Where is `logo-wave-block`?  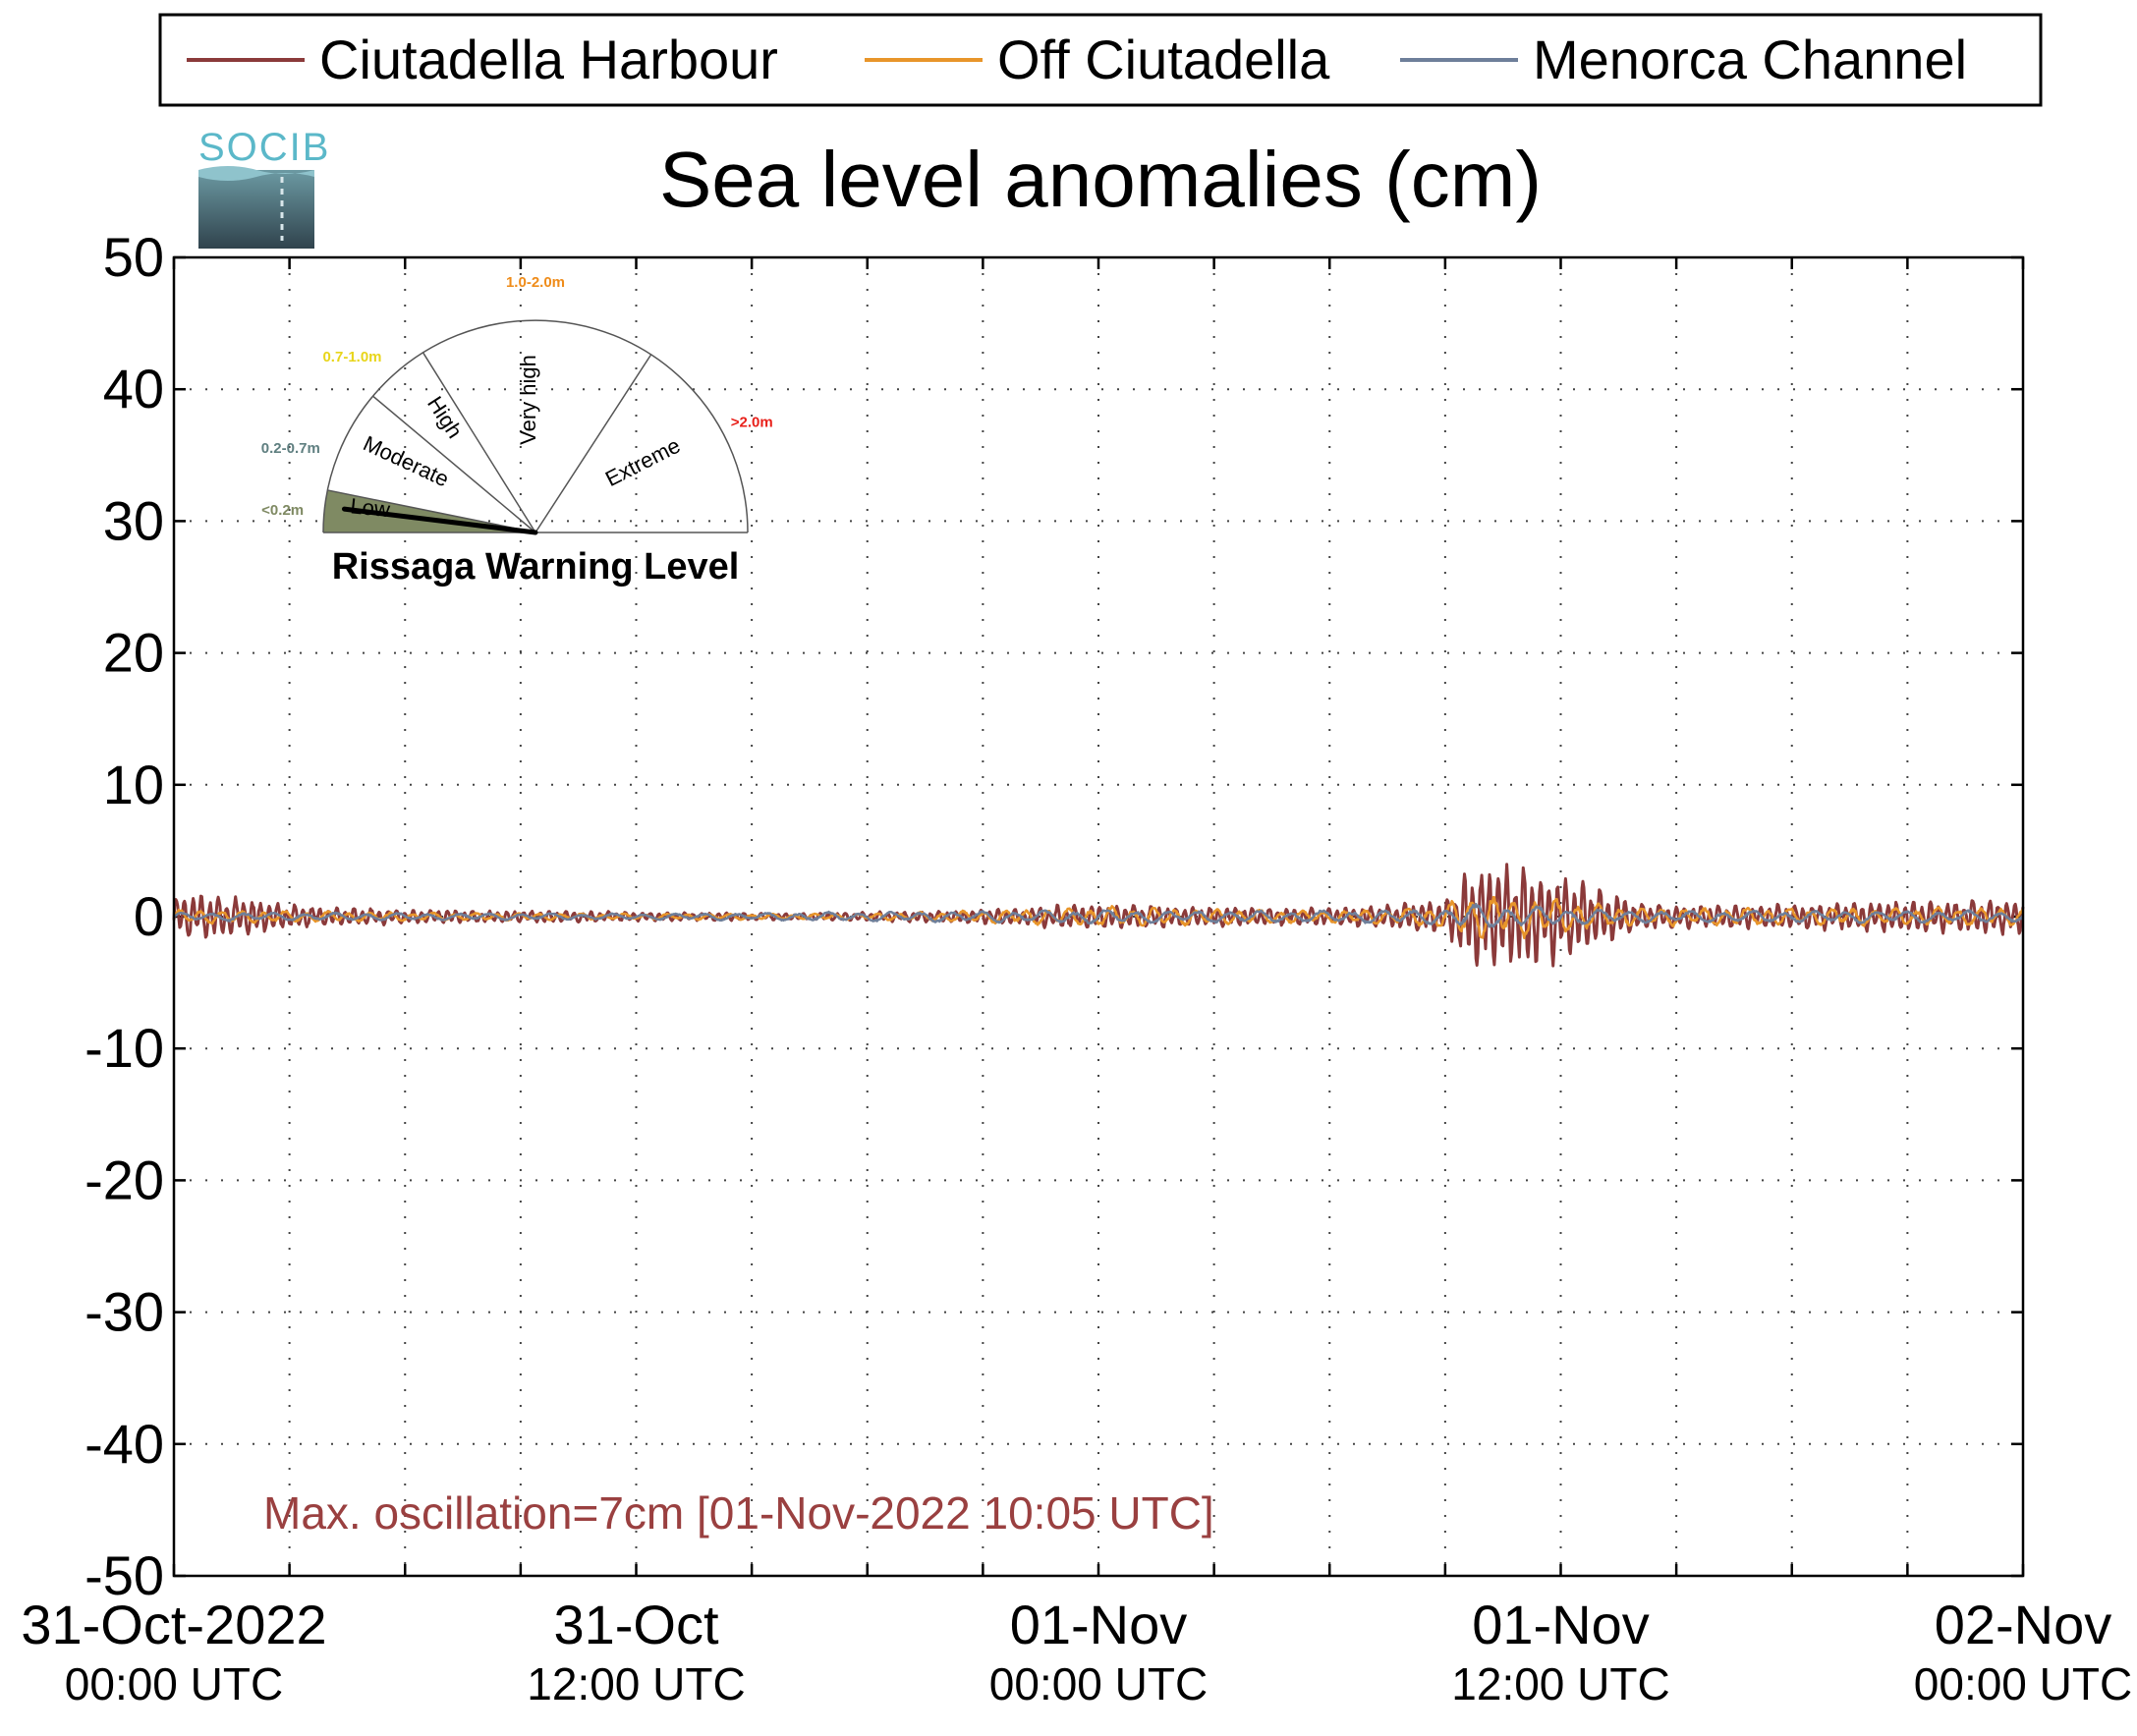 logo-wave-block is located at coordinates (256, 209).